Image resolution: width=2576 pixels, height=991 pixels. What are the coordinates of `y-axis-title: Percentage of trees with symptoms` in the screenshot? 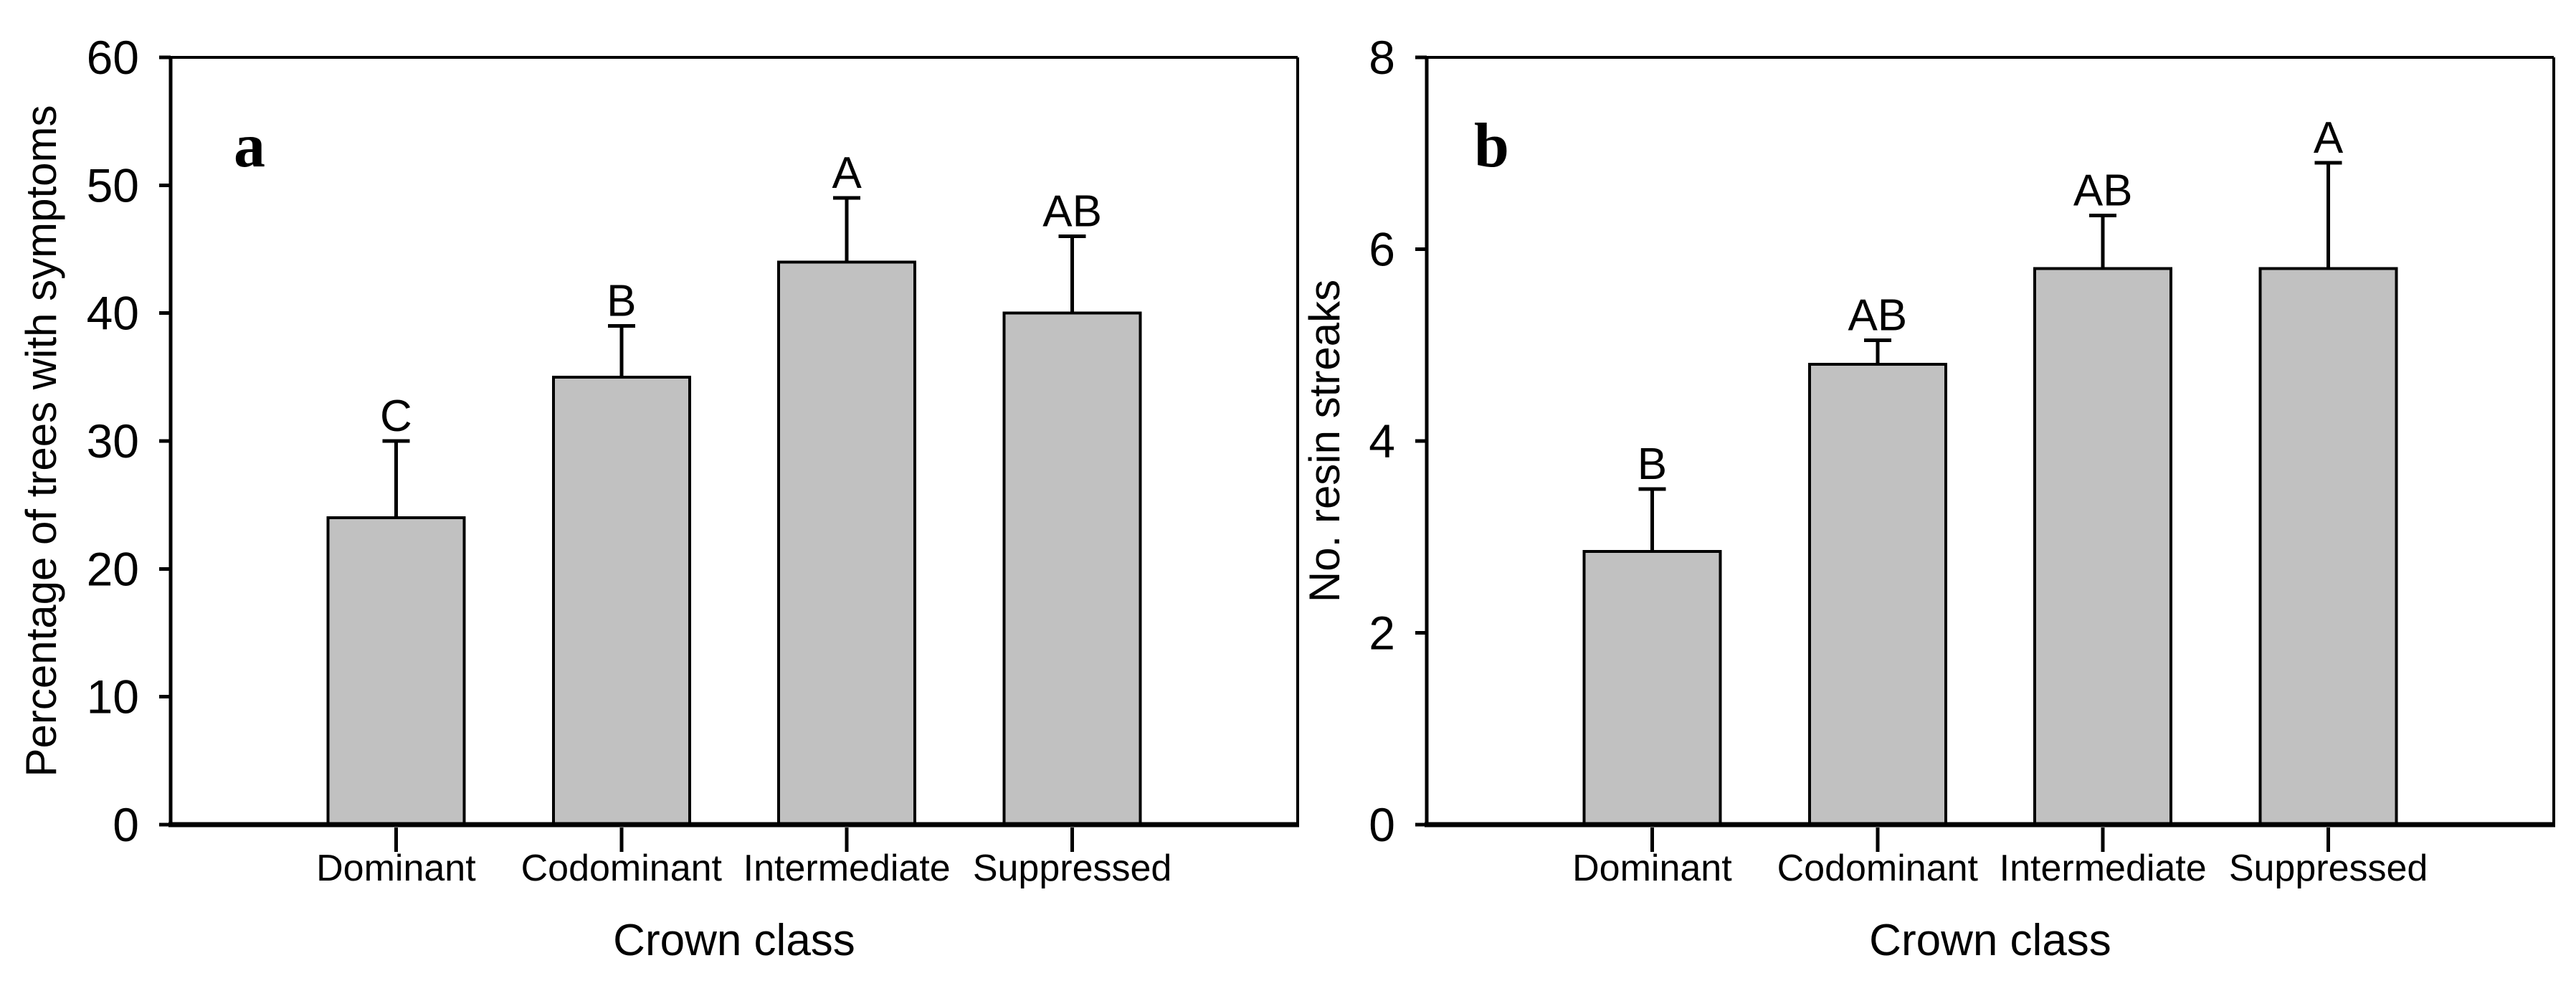 It's located at (41, 441).